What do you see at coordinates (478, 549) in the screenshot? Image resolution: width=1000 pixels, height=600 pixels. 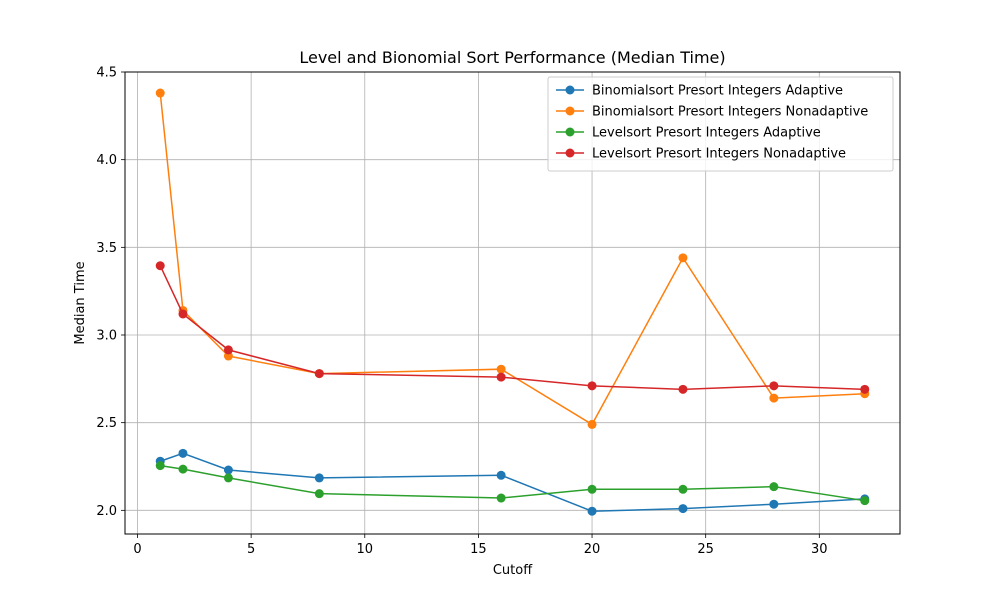 I see `x-tick-label: 15` at bounding box center [478, 549].